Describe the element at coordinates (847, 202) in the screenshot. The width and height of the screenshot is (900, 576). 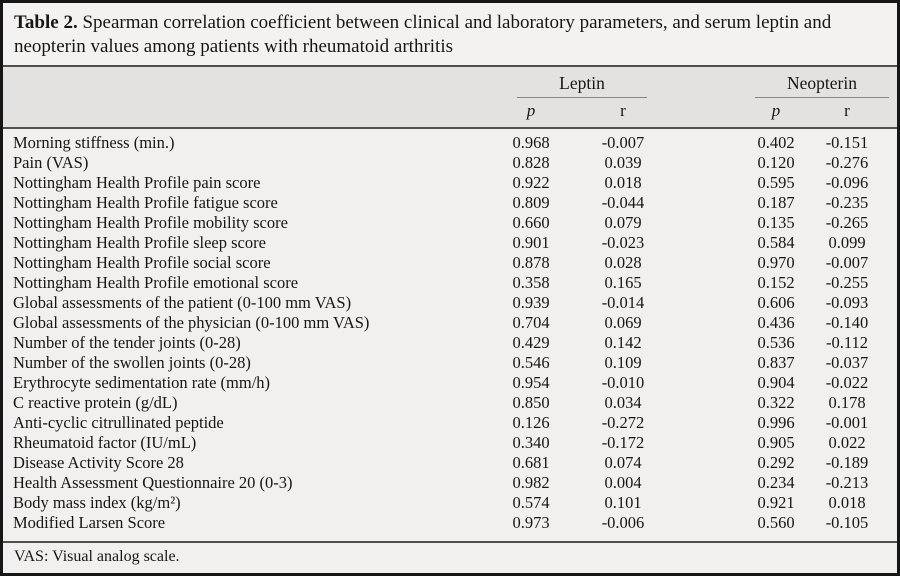
I see `neopterin-r-value: -0.235` at that location.